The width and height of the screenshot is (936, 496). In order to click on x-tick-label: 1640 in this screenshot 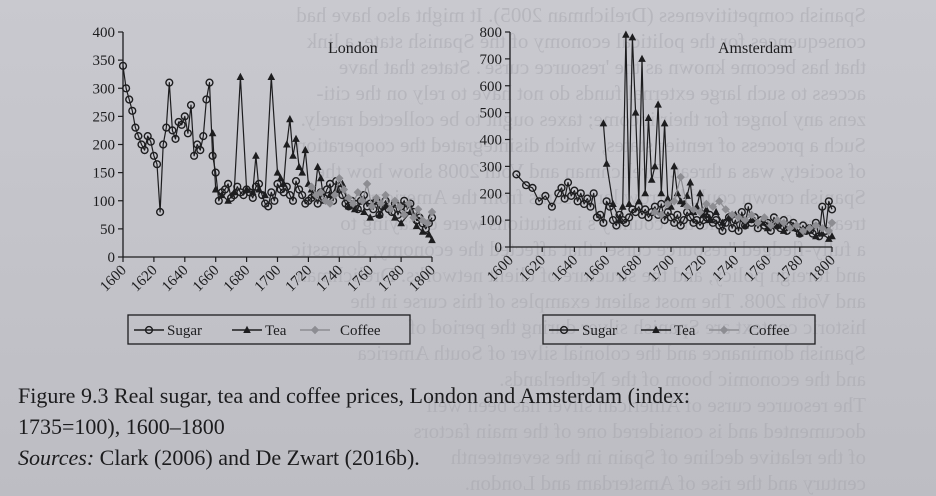, I will do `click(175, 279)`.